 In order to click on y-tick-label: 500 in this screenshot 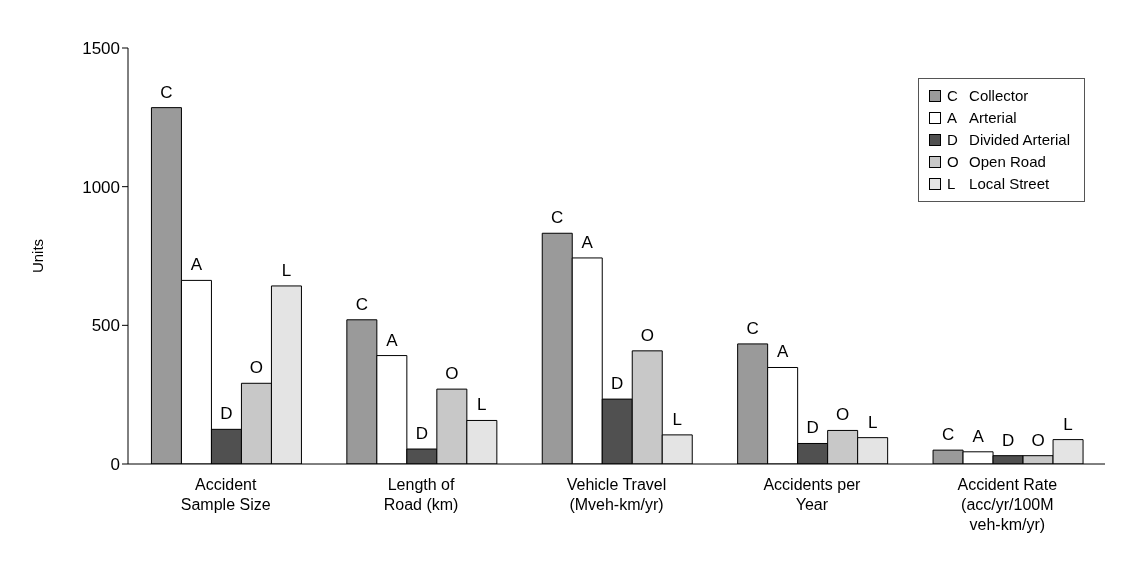, I will do `click(105, 326)`.